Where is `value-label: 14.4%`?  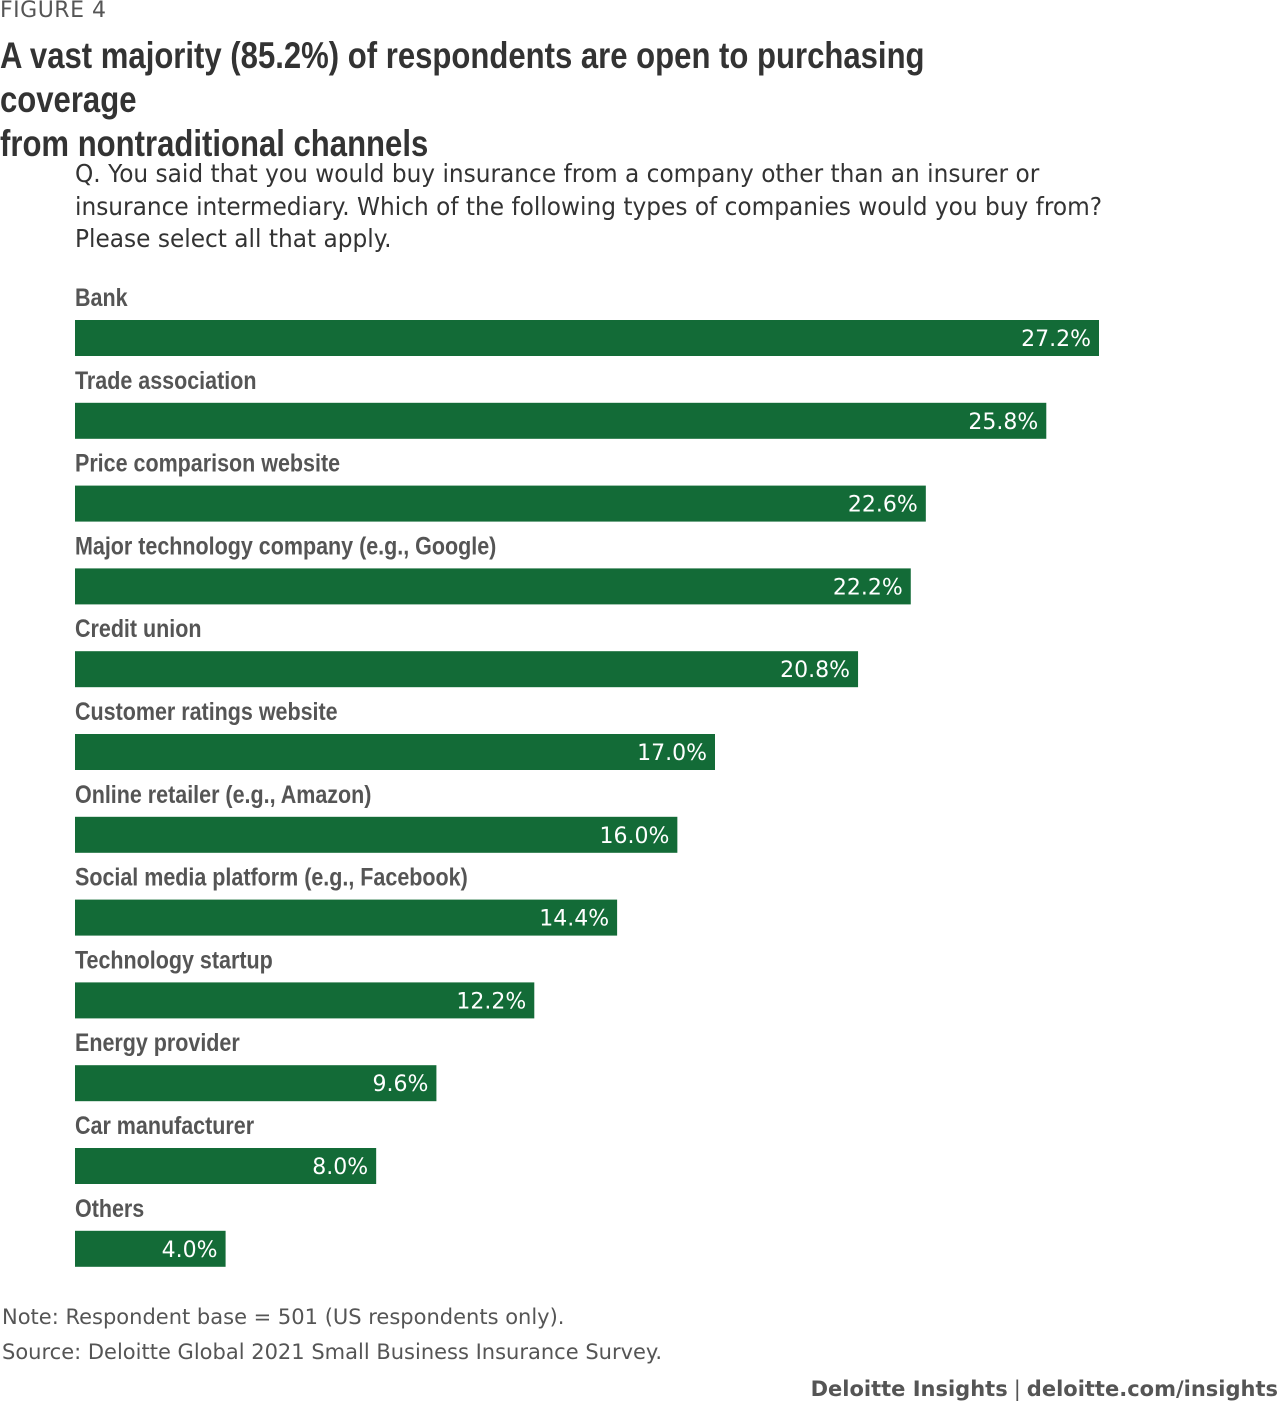
value-label: 14.4% is located at coordinates (574, 919).